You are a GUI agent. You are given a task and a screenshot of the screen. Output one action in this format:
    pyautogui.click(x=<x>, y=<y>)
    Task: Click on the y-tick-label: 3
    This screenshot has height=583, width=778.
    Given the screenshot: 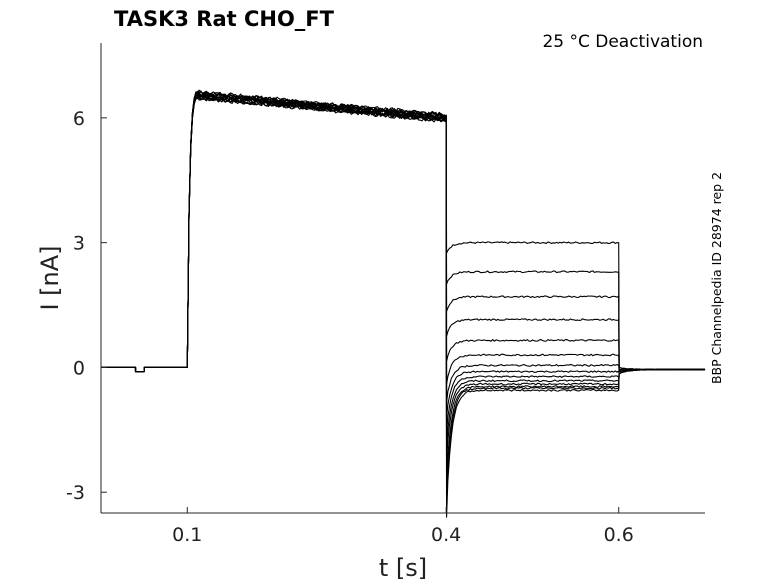 What is the action you would take?
    pyautogui.click(x=79, y=244)
    